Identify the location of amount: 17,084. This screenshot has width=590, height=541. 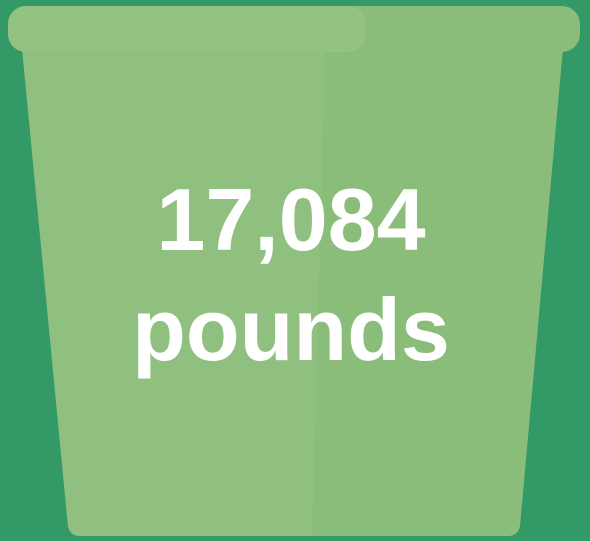
(290, 219).